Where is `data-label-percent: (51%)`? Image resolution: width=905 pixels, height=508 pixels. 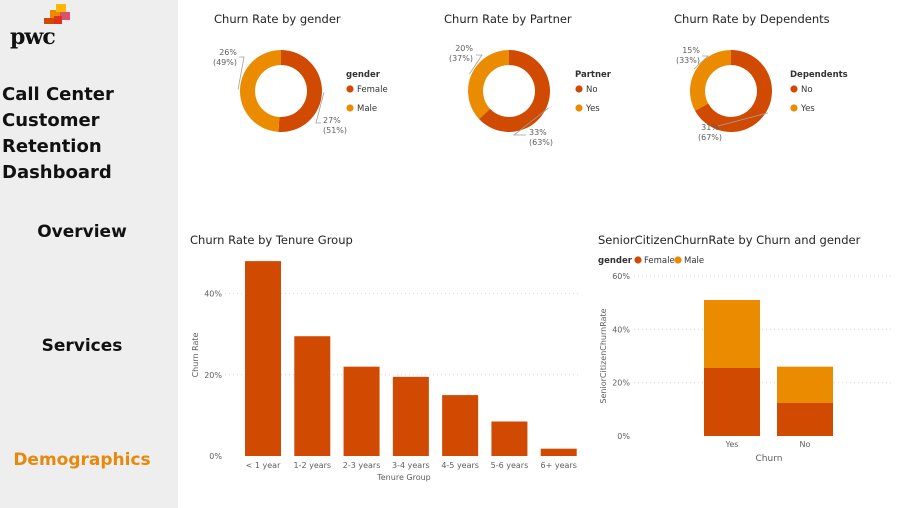 data-label-percent: (51%) is located at coordinates (335, 130).